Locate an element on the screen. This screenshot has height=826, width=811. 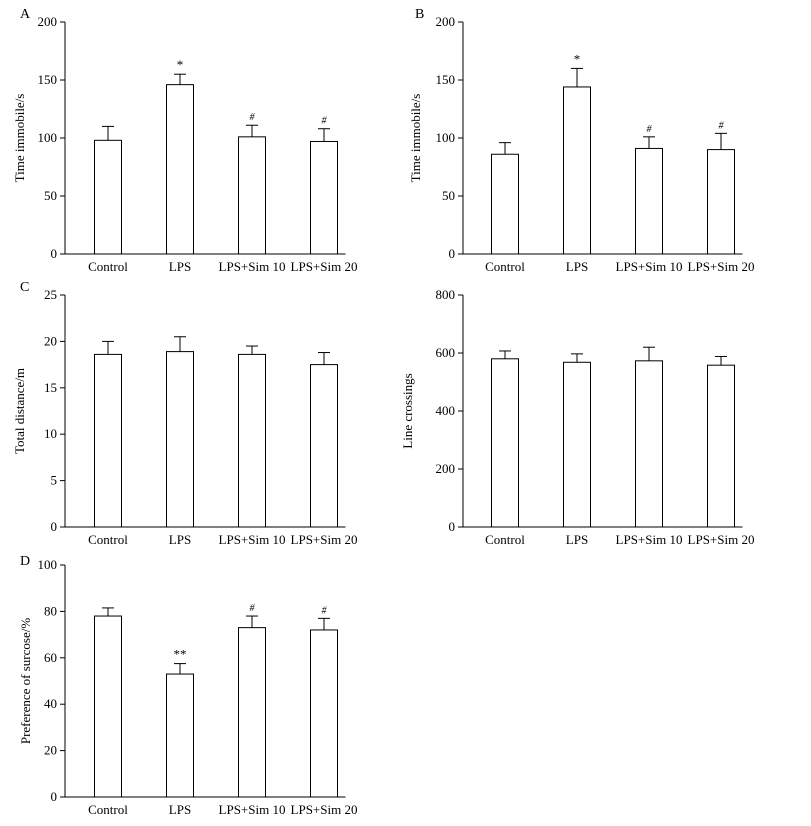
y-axis-label: Preference of surcose/% is located at coordinates (25, 681).